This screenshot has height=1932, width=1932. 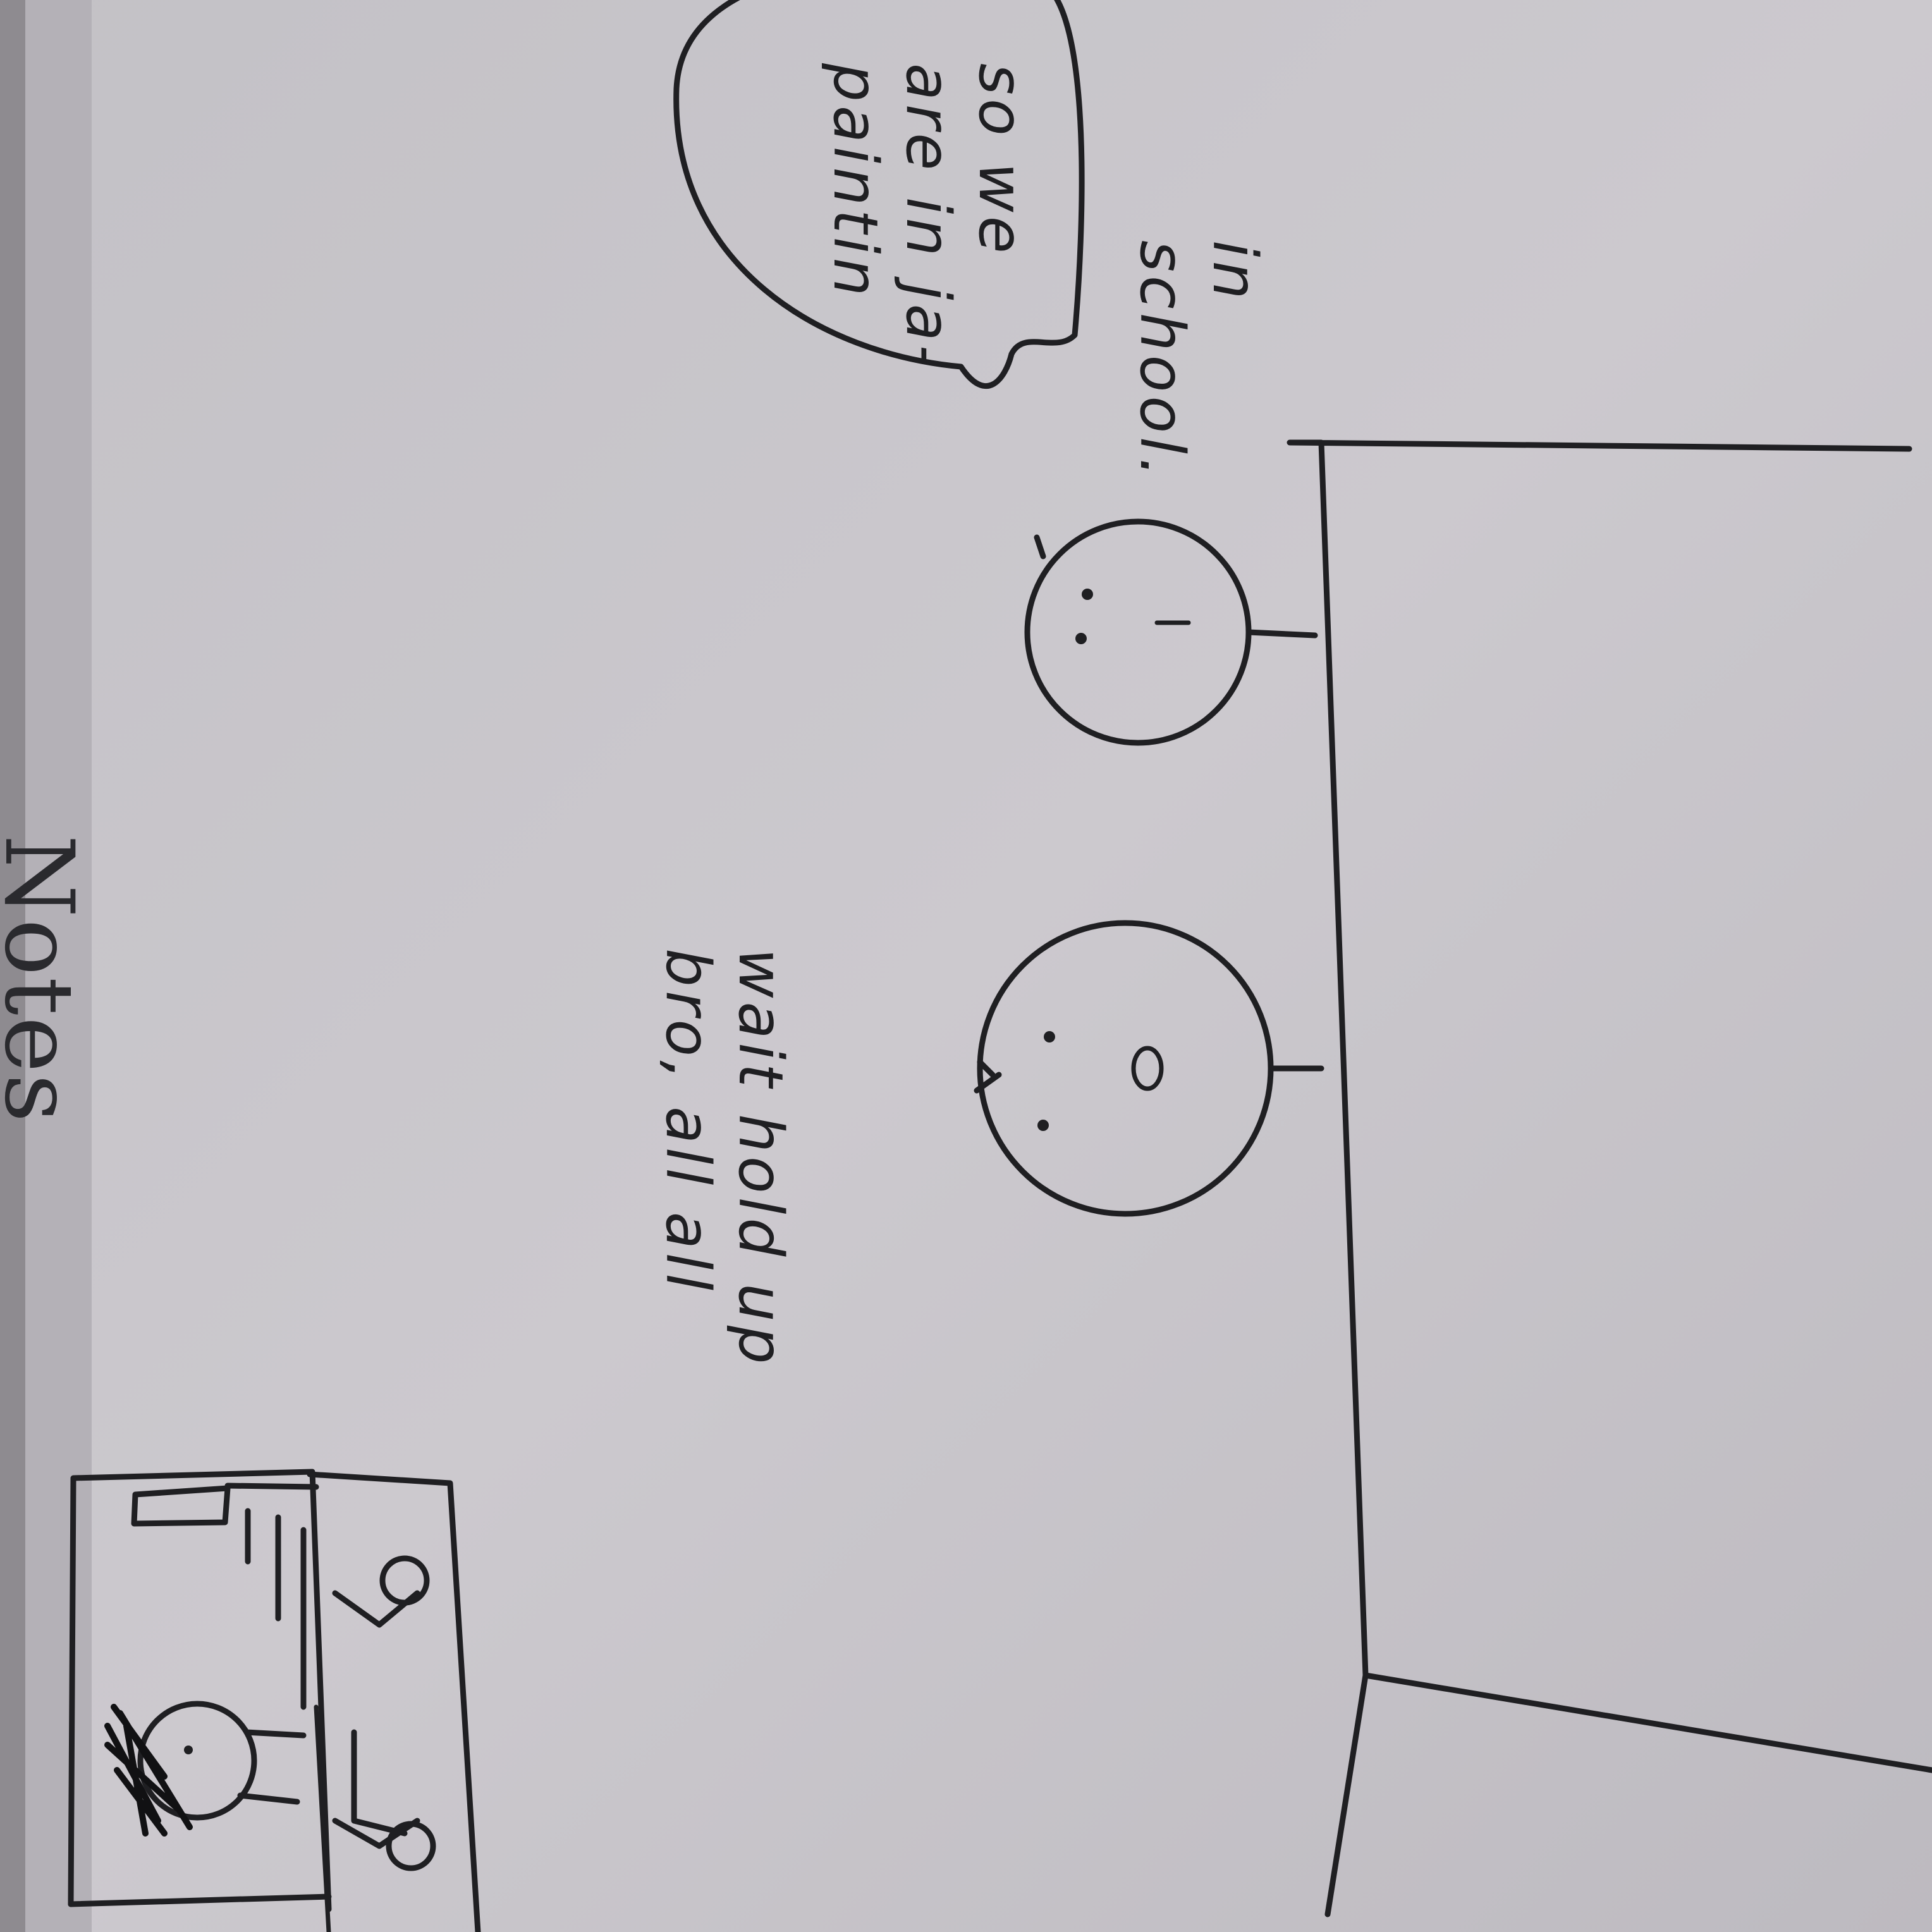 I want to click on foot-right, so click(x=411, y=1846).